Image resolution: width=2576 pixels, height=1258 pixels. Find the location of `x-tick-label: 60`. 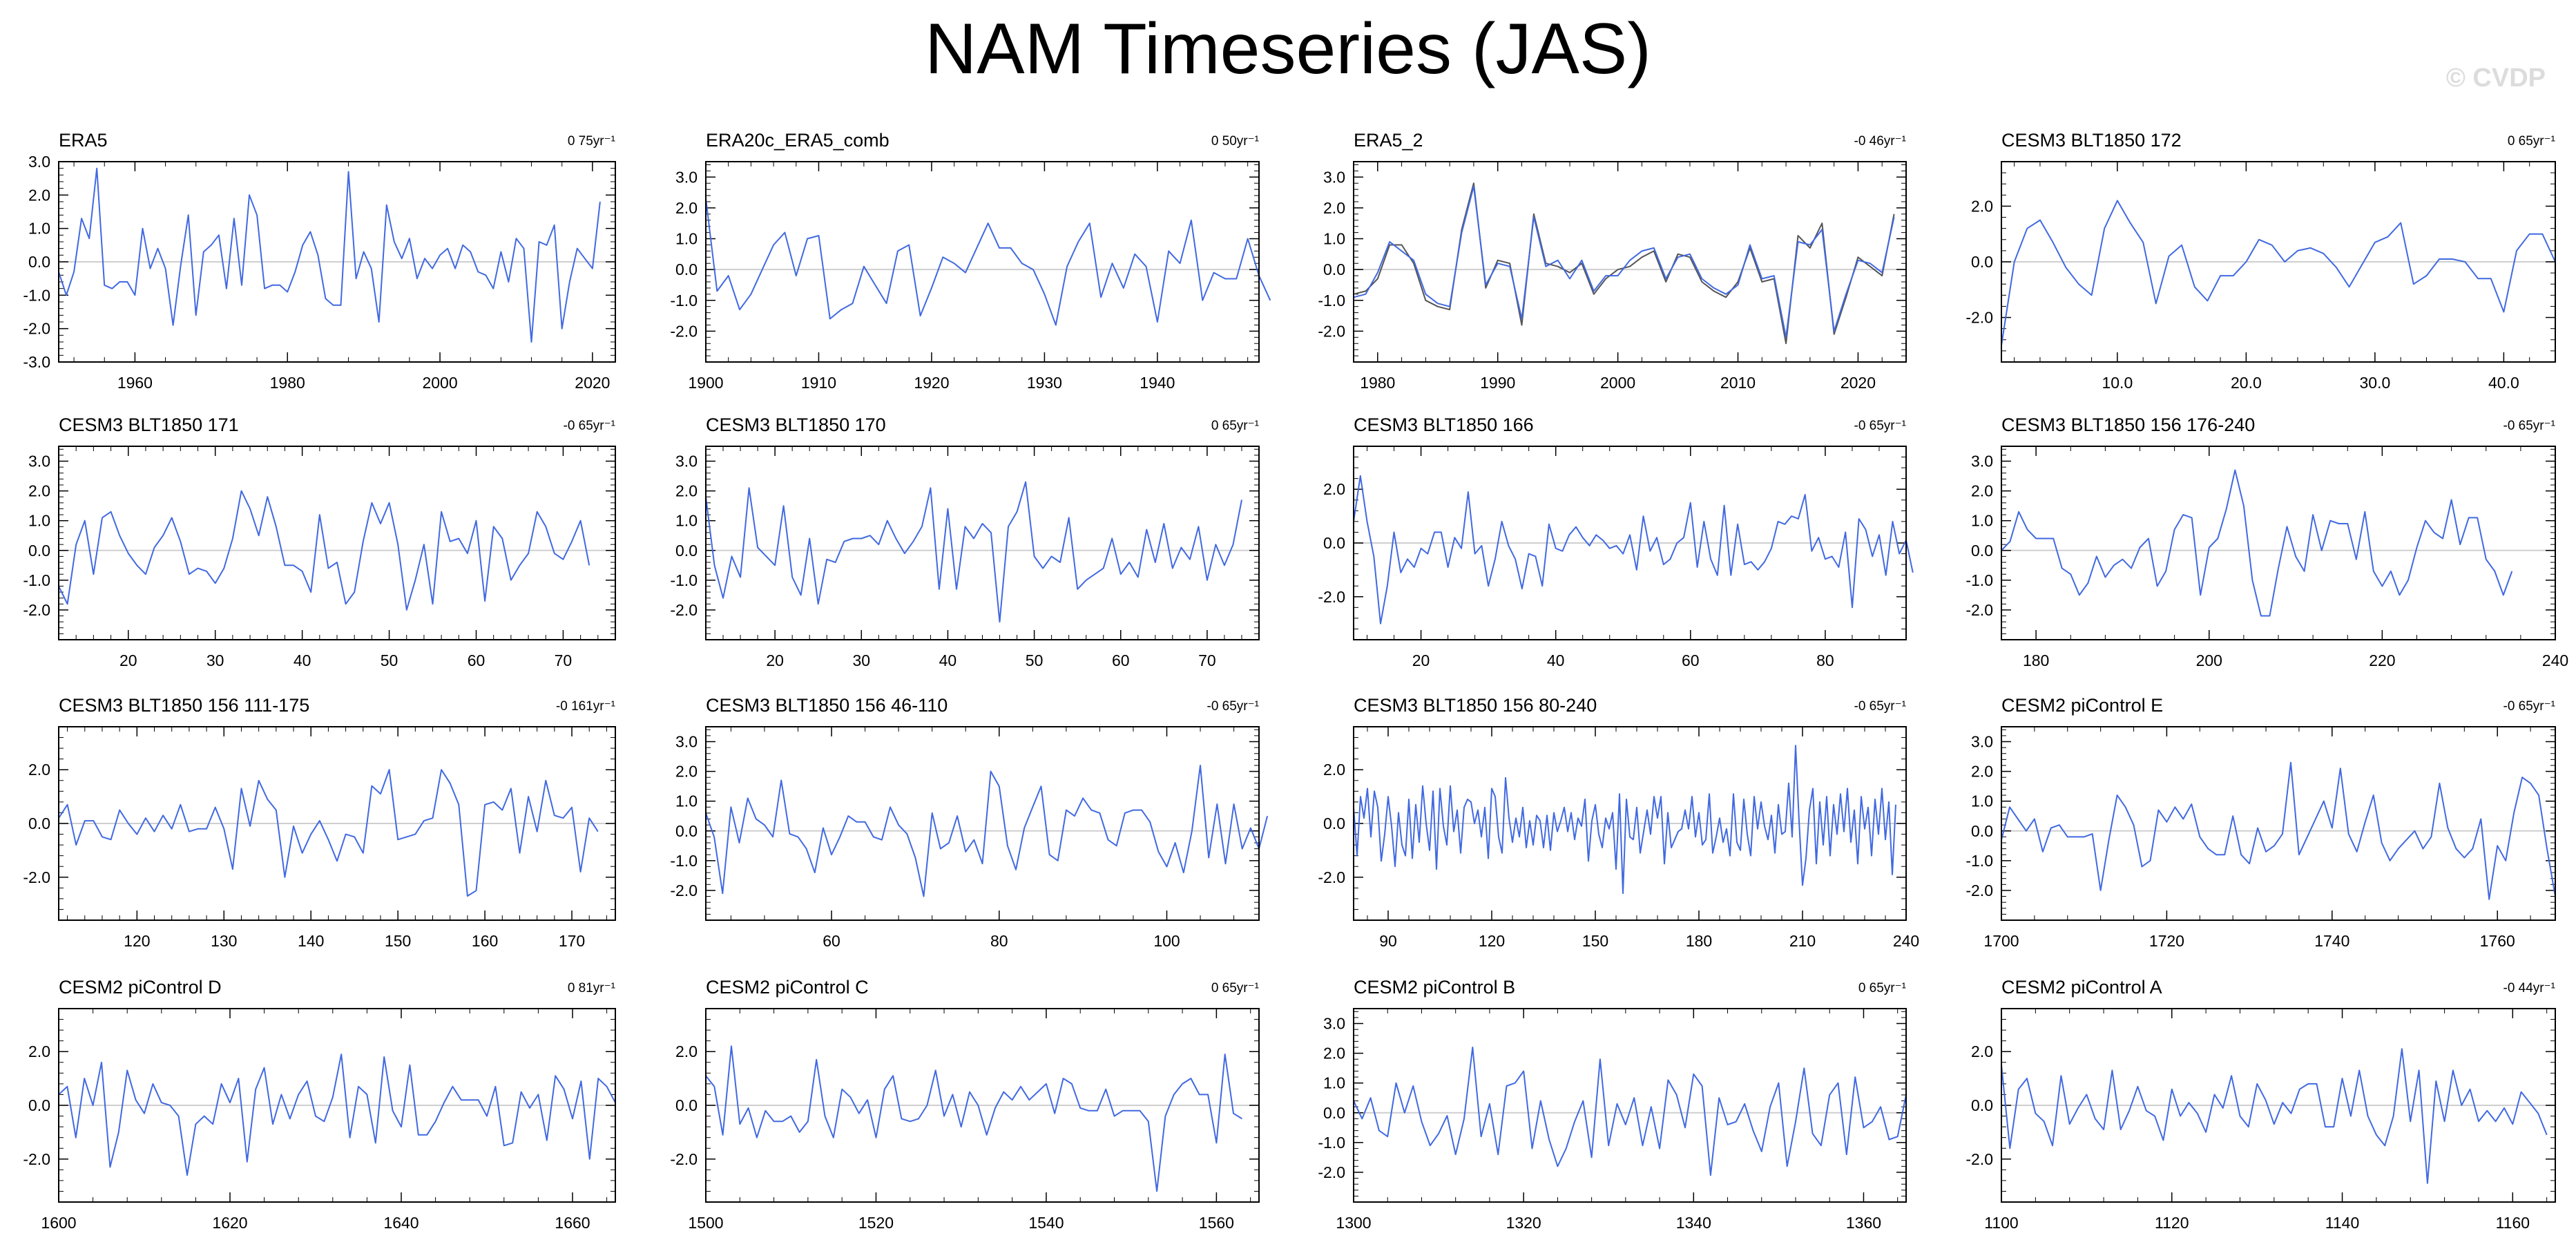

x-tick-label: 60 is located at coordinates (1691, 660).